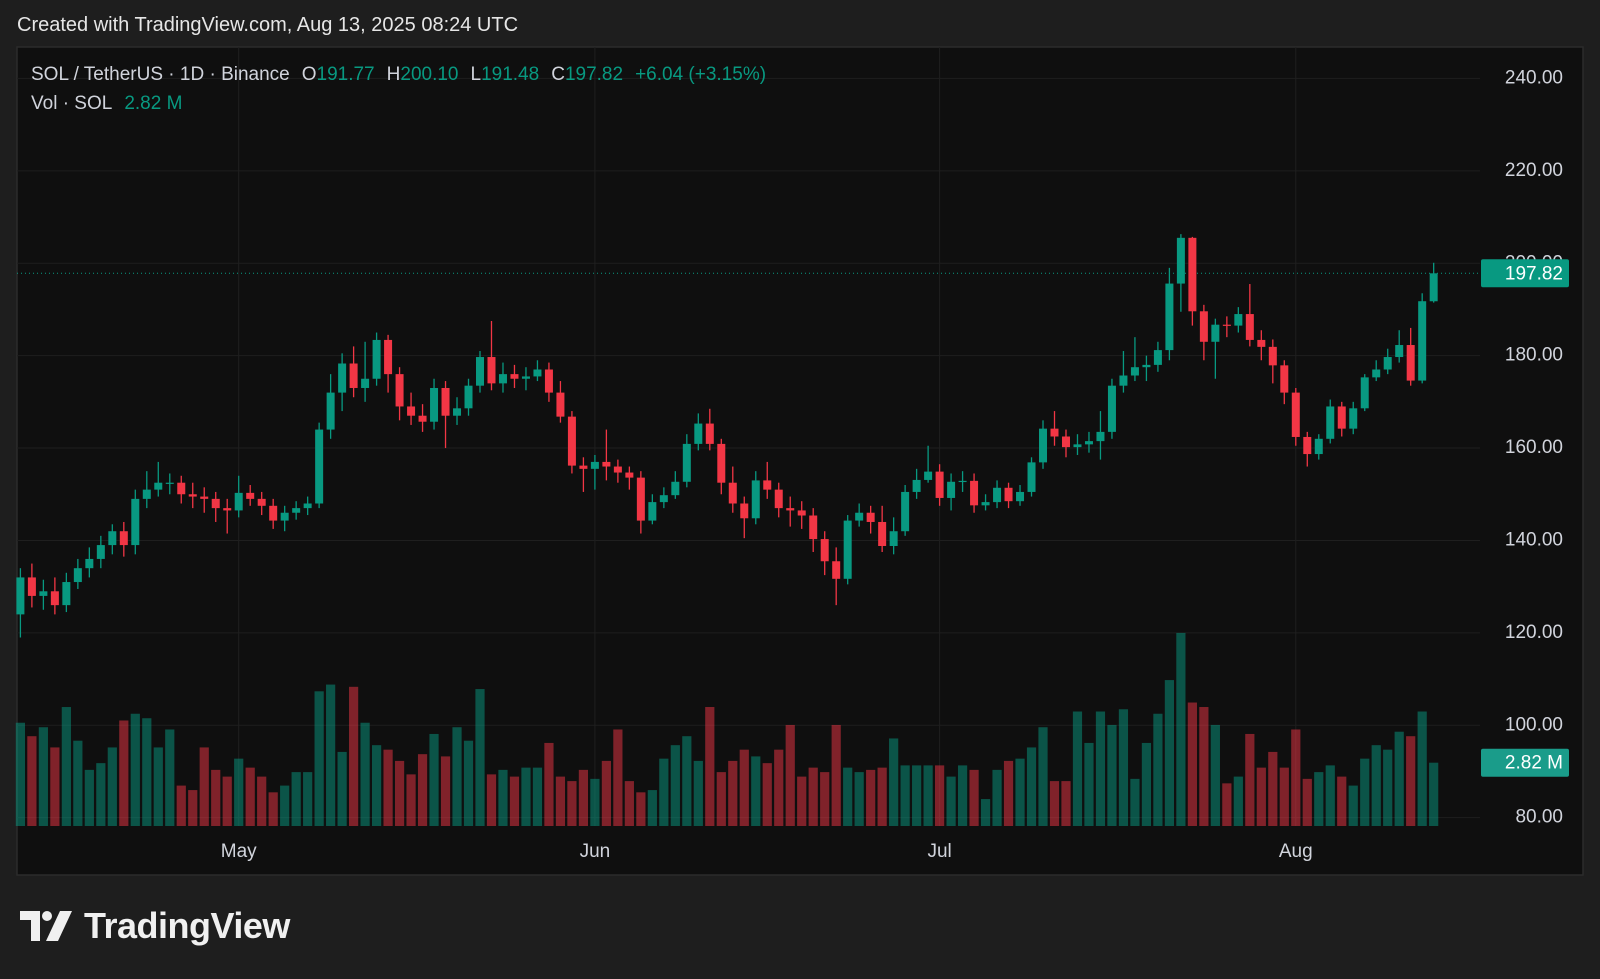  What do you see at coordinates (309, 74) in the screenshot?
I see `legend-key: O` at bounding box center [309, 74].